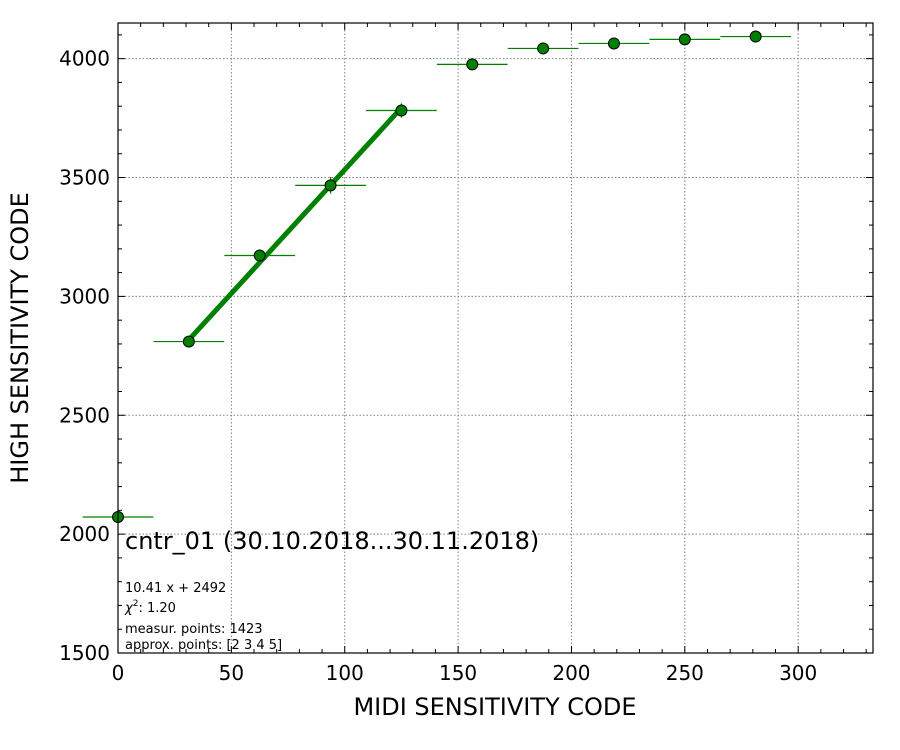 The height and width of the screenshot is (750, 900). What do you see at coordinates (203, 645) in the screenshot?
I see `annotation-approx-points: approx. points: [2 3 4 5]` at bounding box center [203, 645].